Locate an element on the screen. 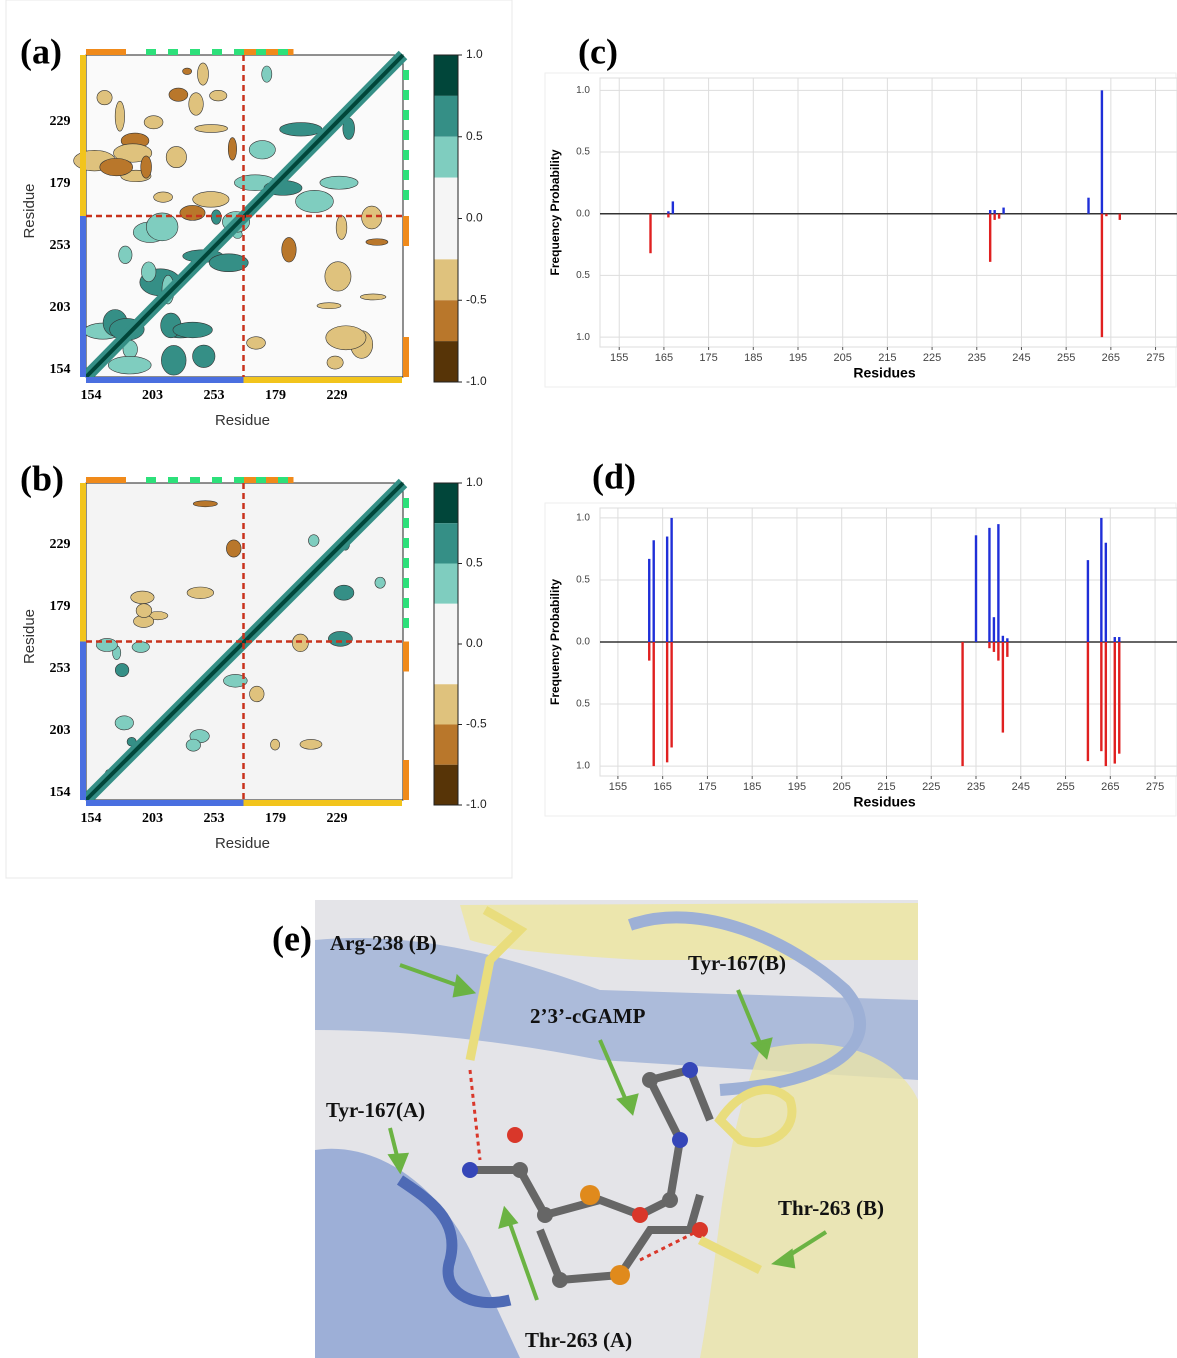 This screenshot has width=1177, height=1358. annotation: Tyr-167(B) is located at coordinates (737, 963).